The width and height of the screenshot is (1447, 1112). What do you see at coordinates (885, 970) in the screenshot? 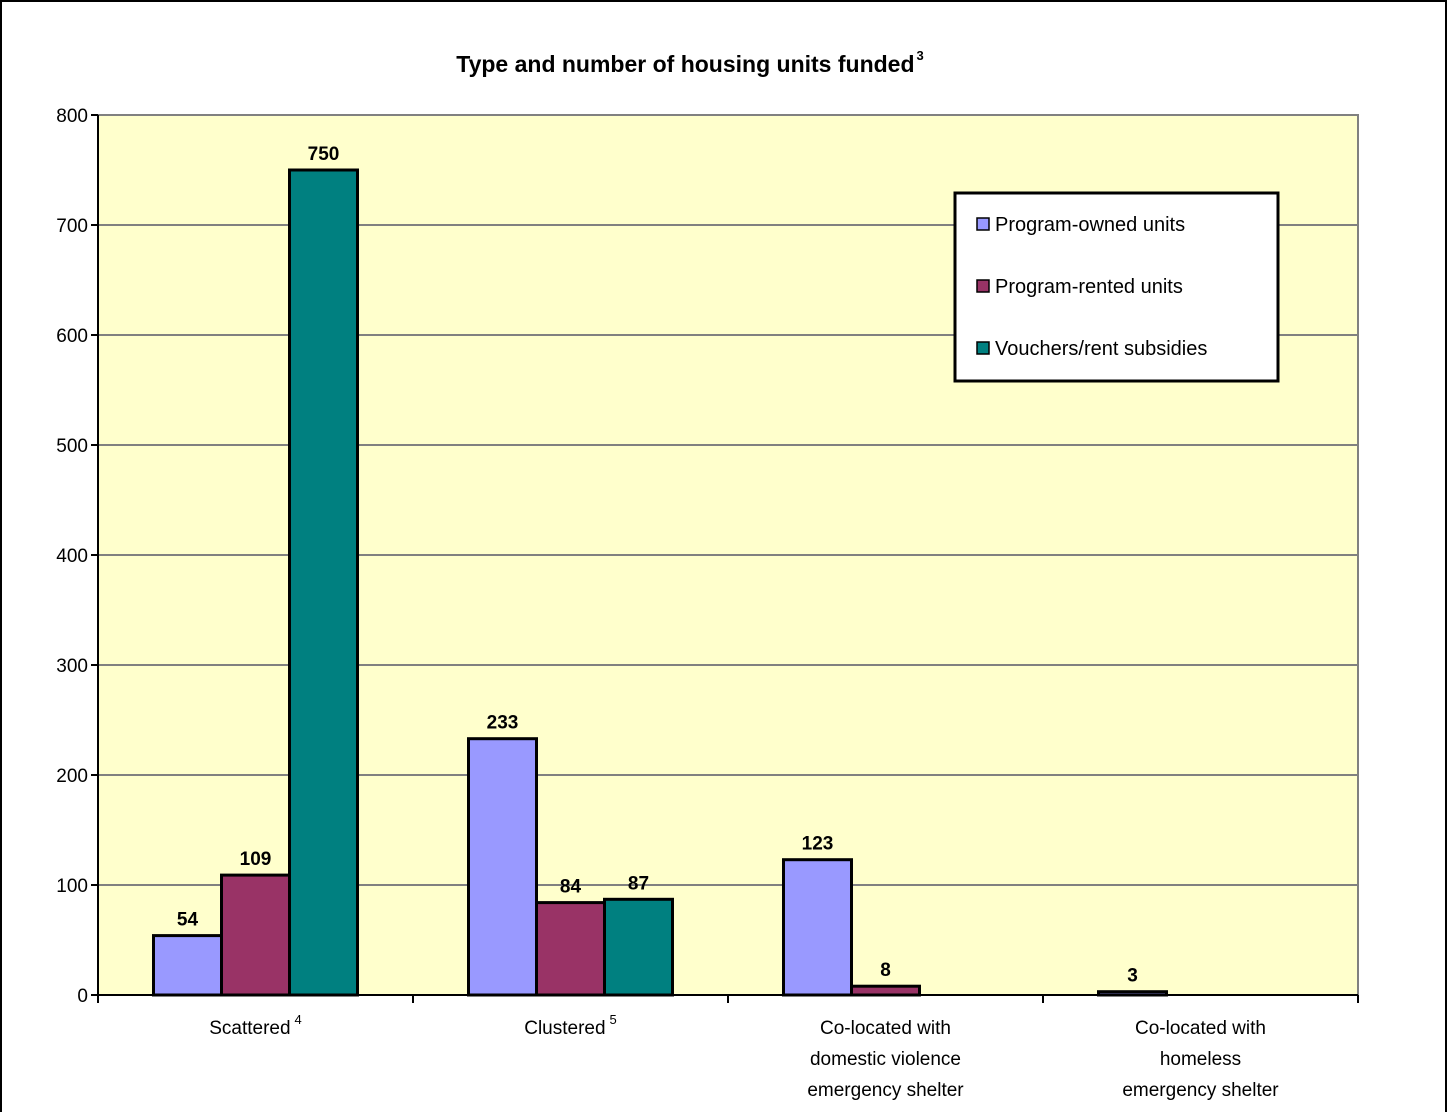
I see `value-label: 8` at bounding box center [885, 970].